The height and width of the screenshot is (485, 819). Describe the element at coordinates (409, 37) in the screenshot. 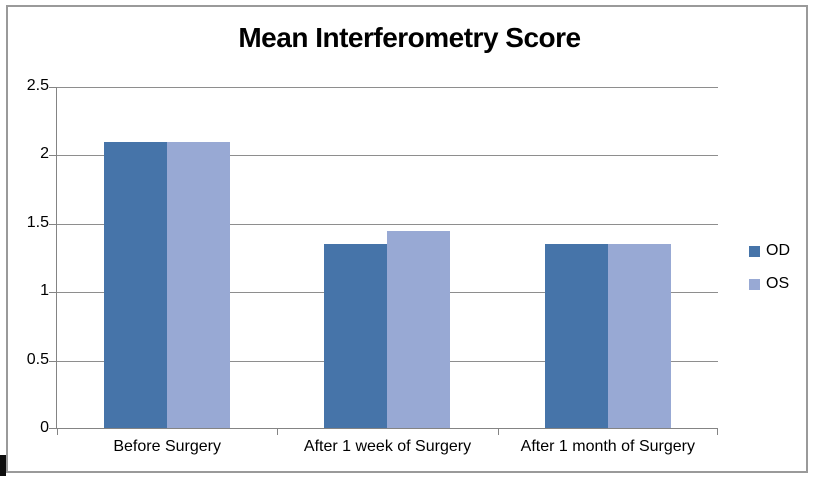

I see `chart-title: Mean Interferometry Score` at that location.